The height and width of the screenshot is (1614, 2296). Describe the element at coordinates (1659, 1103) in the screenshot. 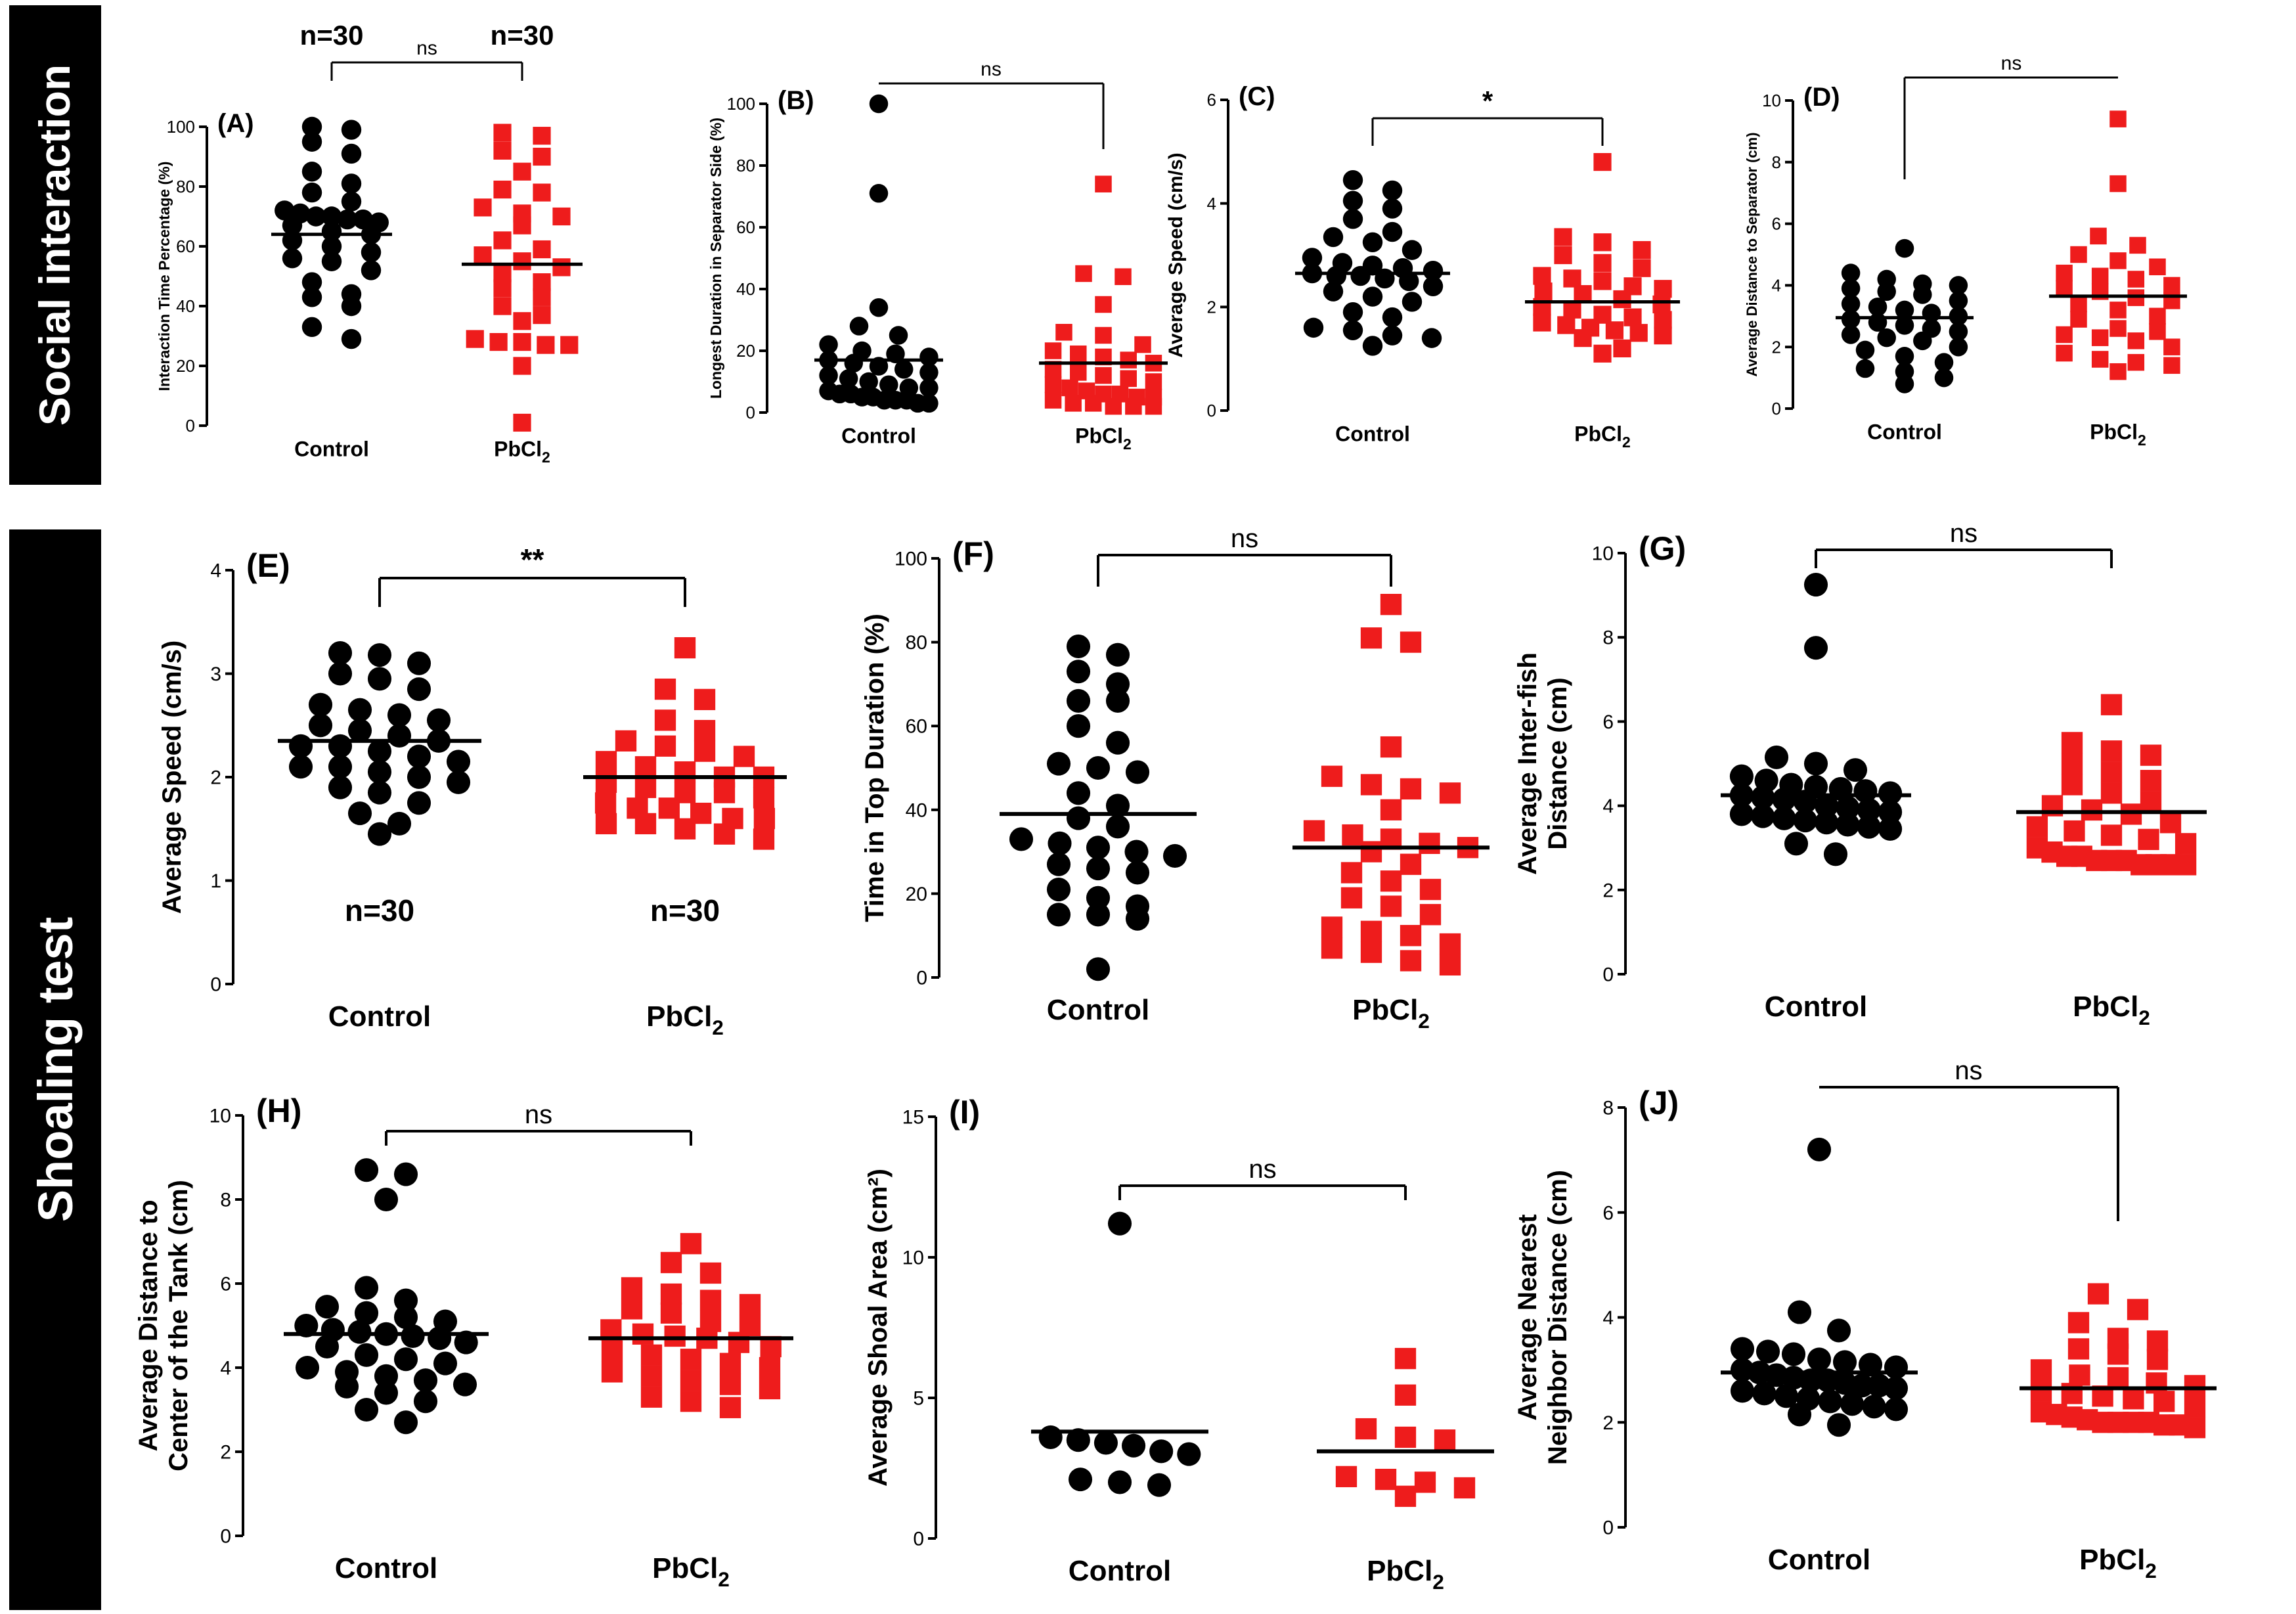

I see `panel-label: (J)` at that location.